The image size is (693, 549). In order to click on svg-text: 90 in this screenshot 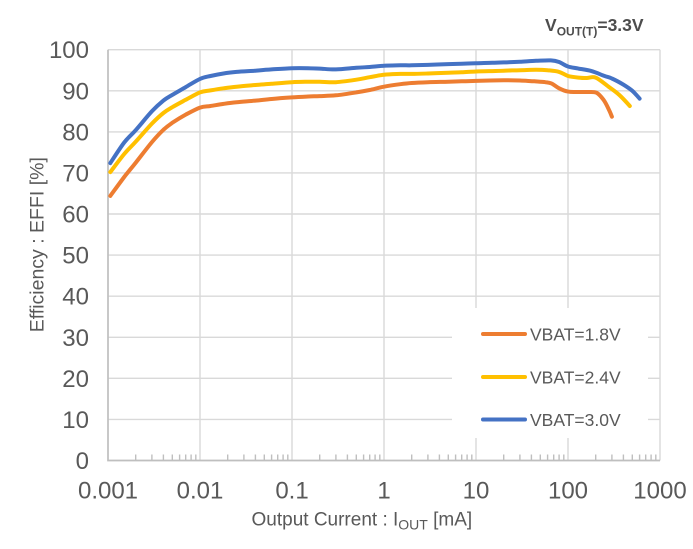, I will do `click(75, 91)`.